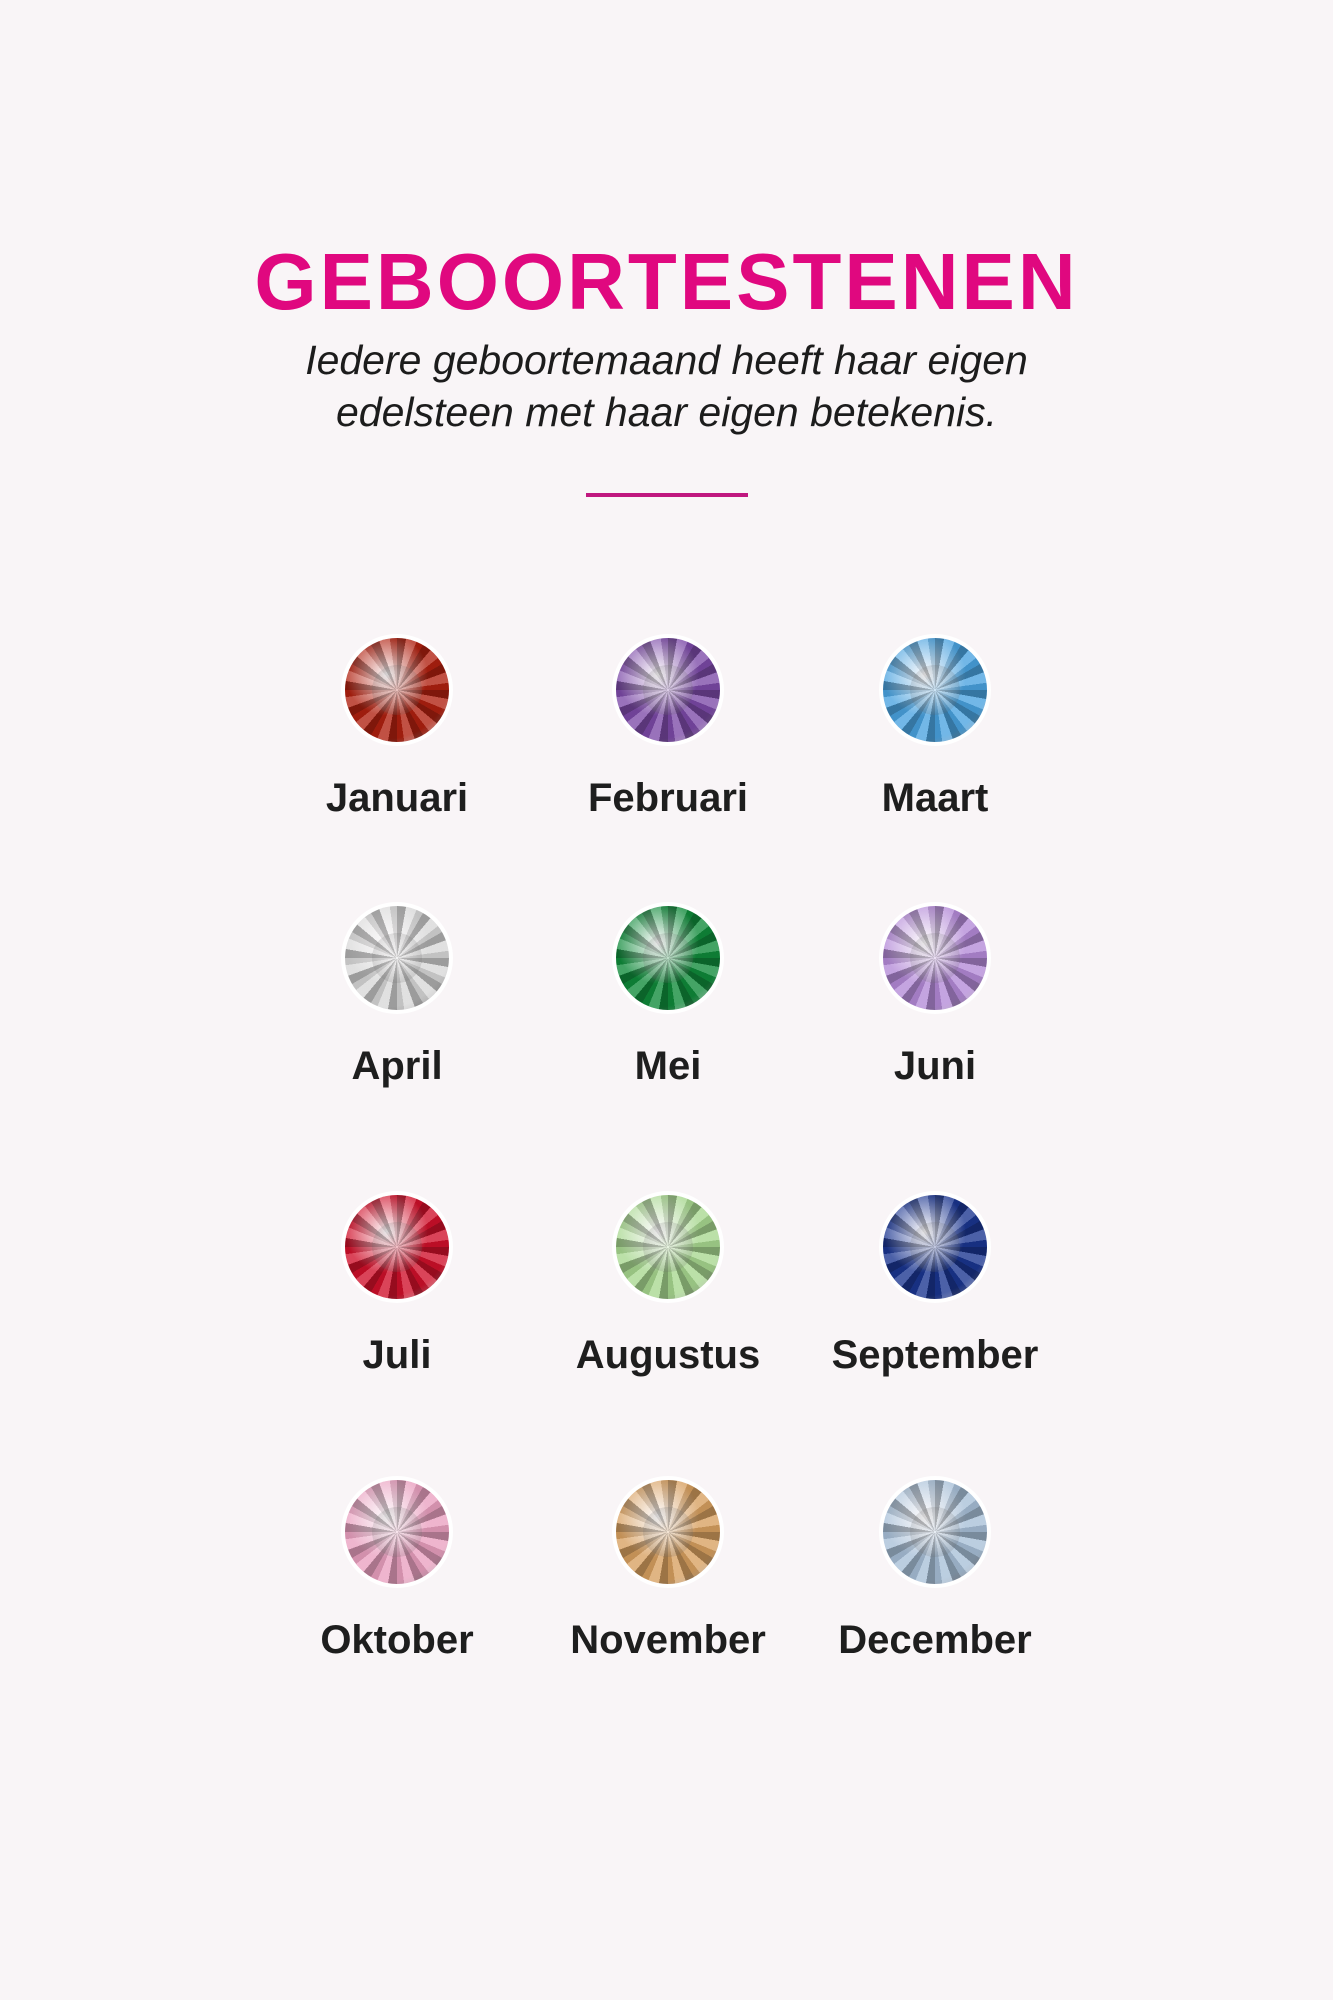  Describe the element at coordinates (397, 798) in the screenshot. I see `month-label: Januari` at that location.